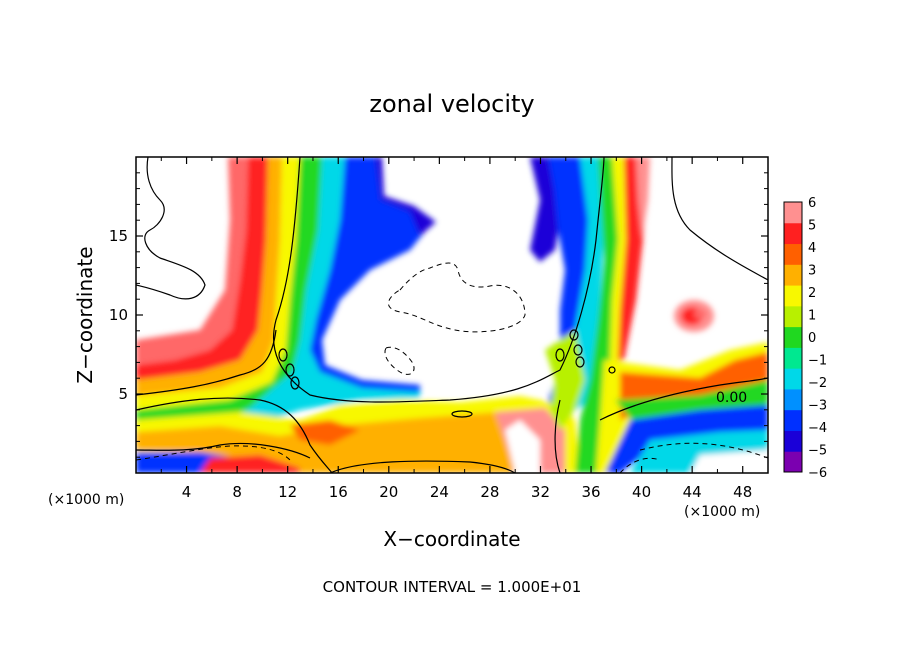 This screenshot has height=654, width=904. I want to click on y-tick-label: 15, so click(118, 236).